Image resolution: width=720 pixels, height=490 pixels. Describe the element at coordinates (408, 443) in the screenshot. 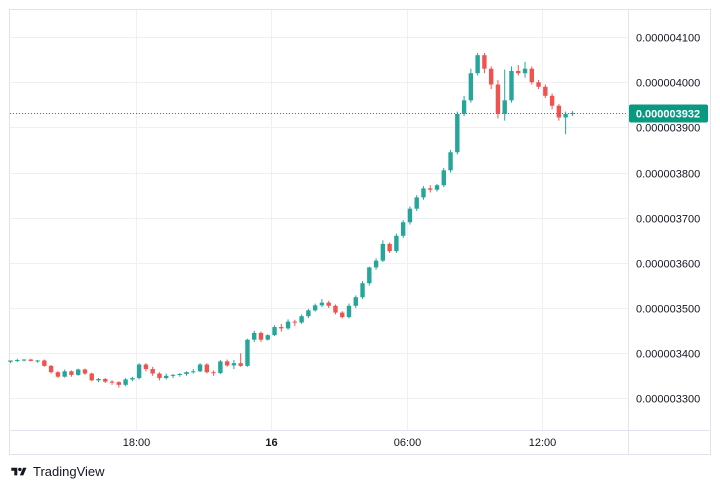

I see `time-tick-label: 06:00` at that location.